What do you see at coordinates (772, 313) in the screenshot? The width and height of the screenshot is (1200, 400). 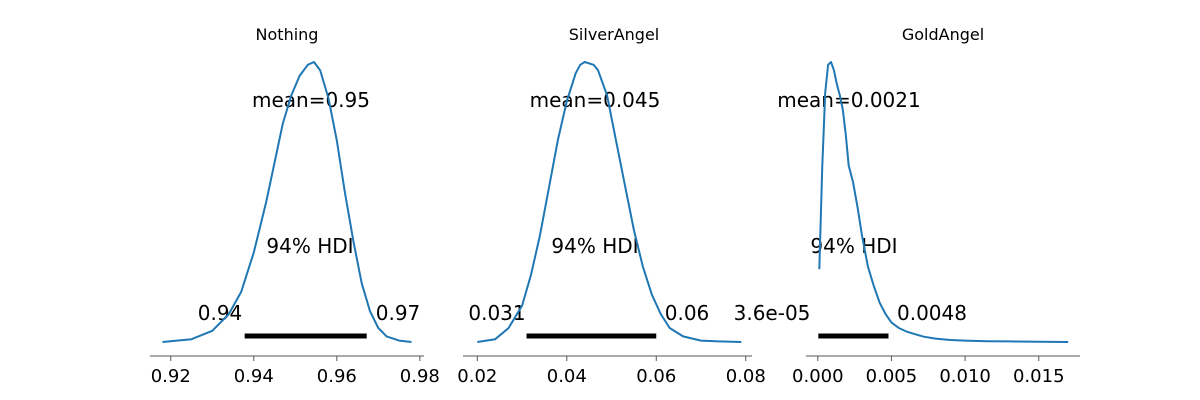 I see `hdi-low-label: 3.6e-05` at bounding box center [772, 313].